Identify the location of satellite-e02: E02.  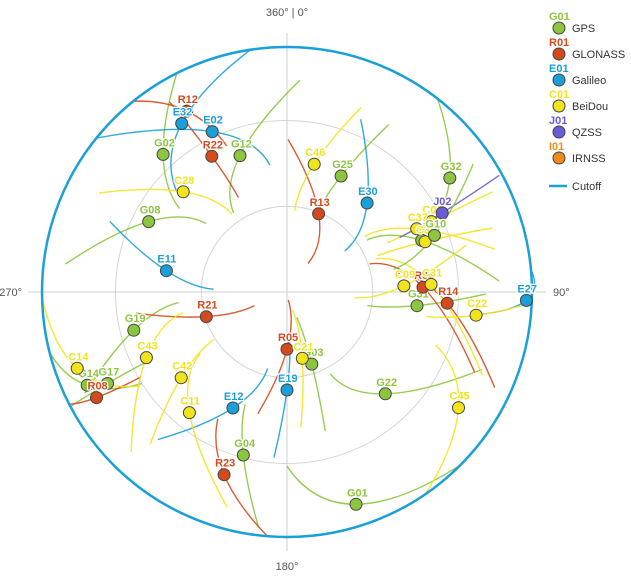
(213, 126).